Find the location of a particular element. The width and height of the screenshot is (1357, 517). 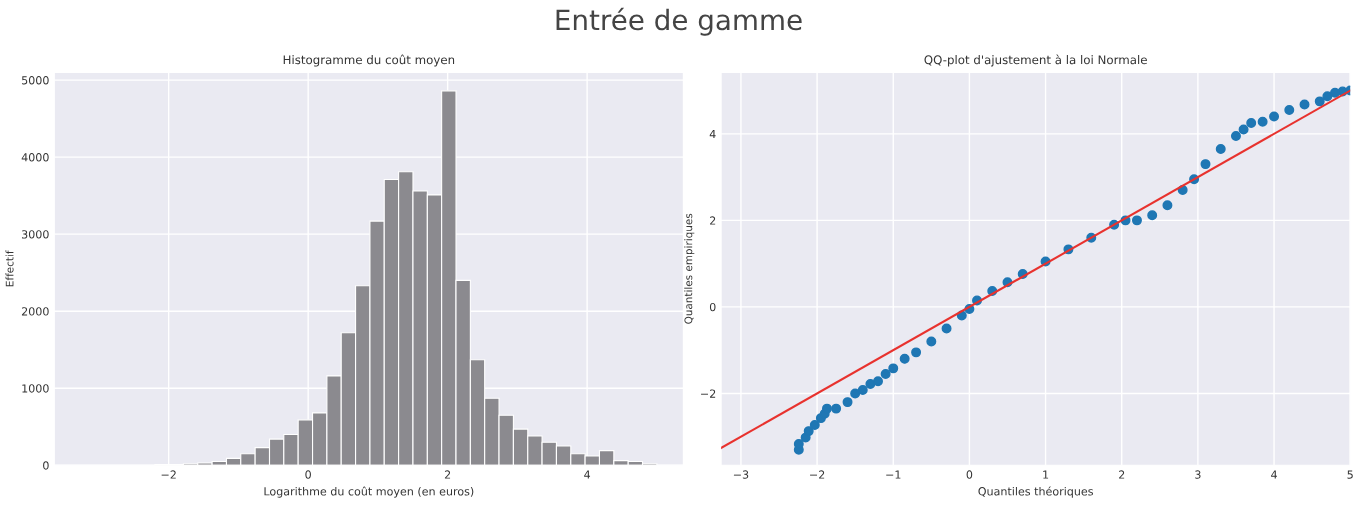

y-tick-label: 3000 is located at coordinates (35, 234).